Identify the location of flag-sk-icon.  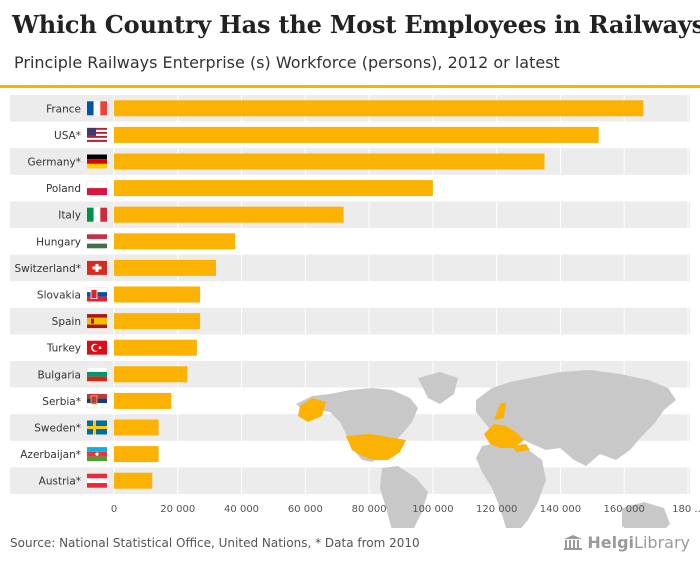
(97, 294).